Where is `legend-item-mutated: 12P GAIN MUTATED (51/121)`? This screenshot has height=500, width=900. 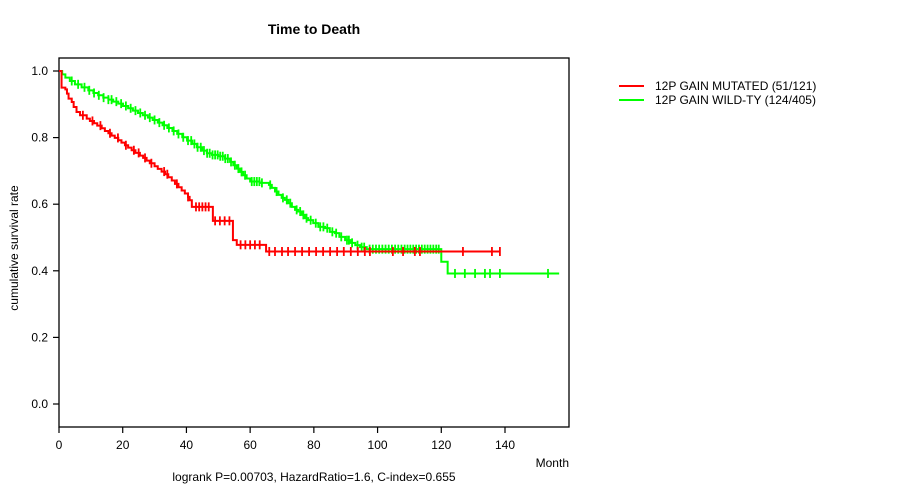 legend-item-mutated: 12P GAIN MUTATED (51/121) is located at coordinates (718, 85).